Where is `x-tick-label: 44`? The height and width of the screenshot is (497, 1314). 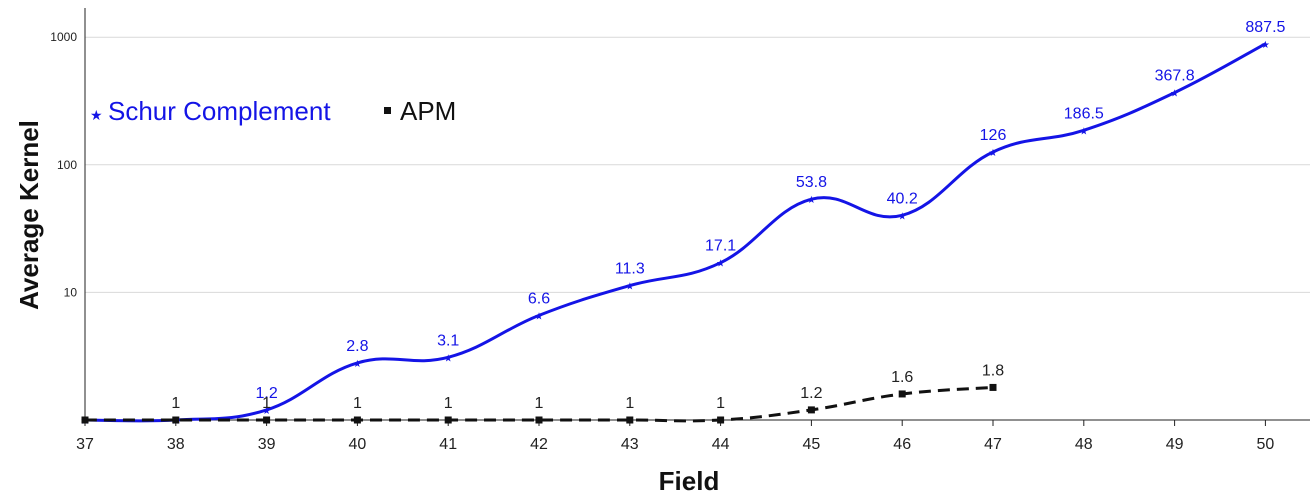
x-tick-label: 44 is located at coordinates (721, 444).